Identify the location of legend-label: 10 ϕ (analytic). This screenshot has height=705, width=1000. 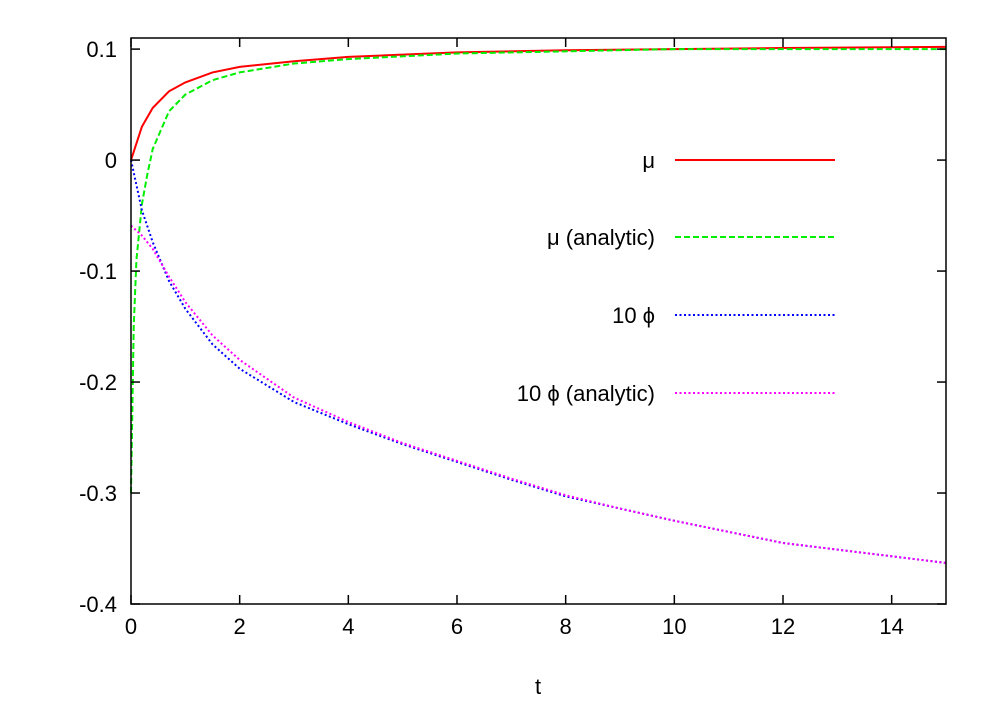
(586, 393).